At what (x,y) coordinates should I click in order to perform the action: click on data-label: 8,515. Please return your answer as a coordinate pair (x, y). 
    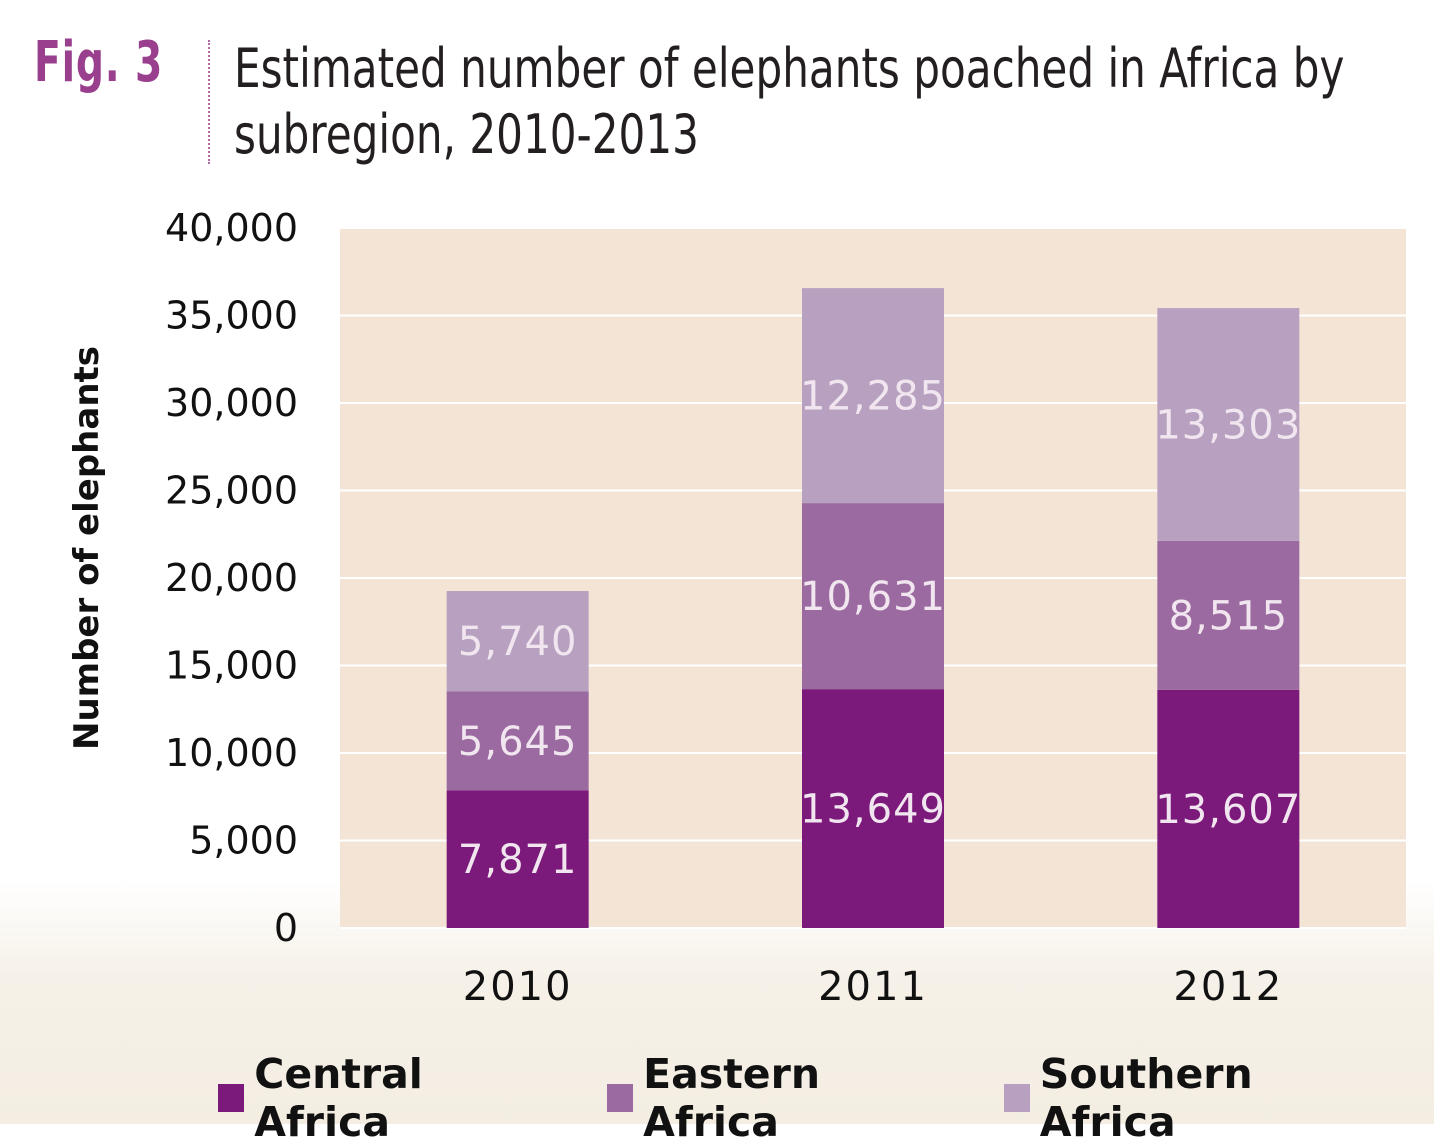
    Looking at the image, I should click on (1229, 616).